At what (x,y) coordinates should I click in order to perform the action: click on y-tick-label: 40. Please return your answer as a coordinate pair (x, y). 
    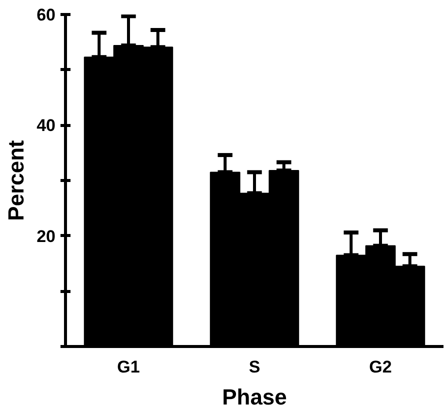
    Looking at the image, I should click on (46, 126).